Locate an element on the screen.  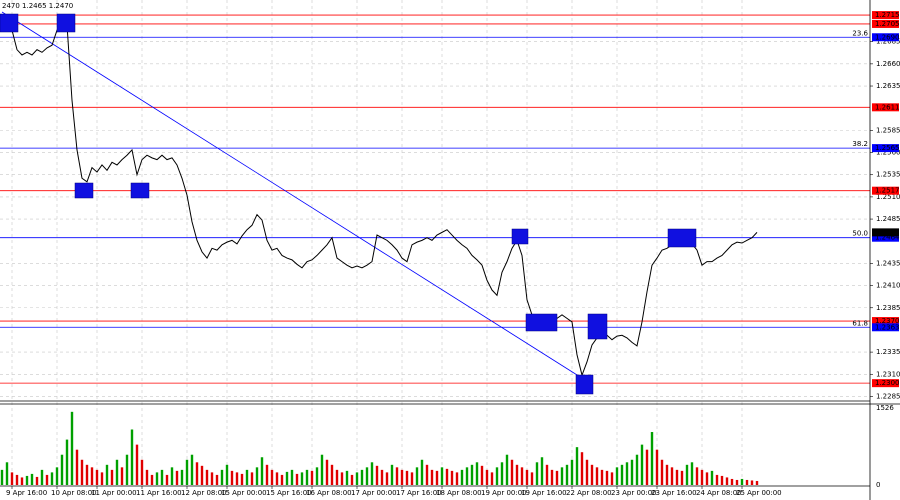
y-tick-label: 1.2435 is located at coordinates (888, 263).